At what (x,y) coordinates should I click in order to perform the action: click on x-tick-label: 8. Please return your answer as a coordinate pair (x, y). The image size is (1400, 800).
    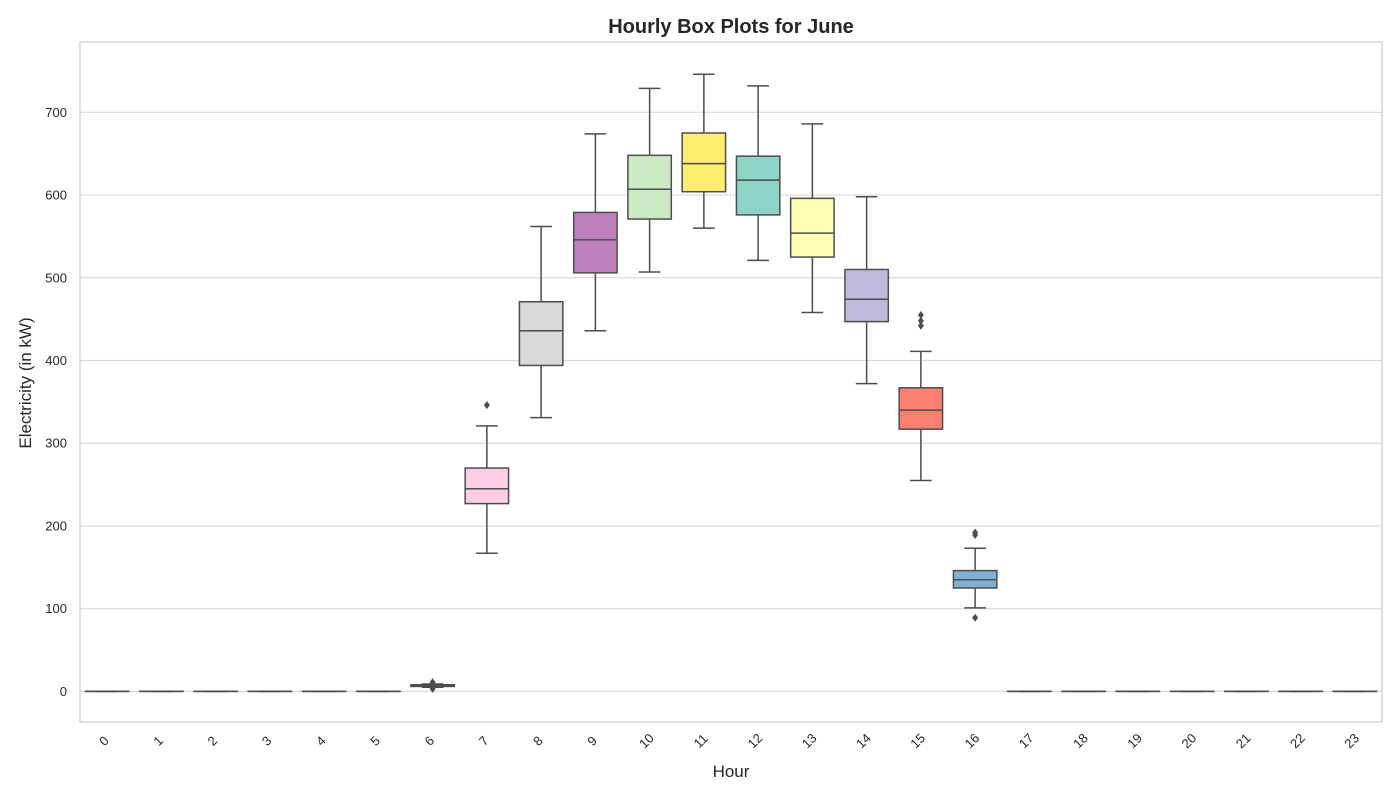
    Looking at the image, I should click on (538, 741).